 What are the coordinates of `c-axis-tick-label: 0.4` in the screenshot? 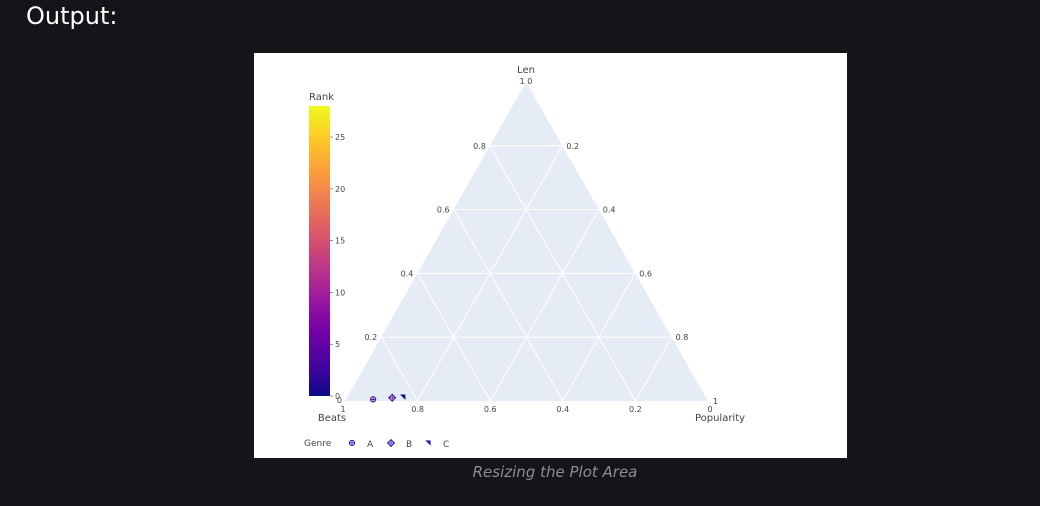 It's located at (609, 210).